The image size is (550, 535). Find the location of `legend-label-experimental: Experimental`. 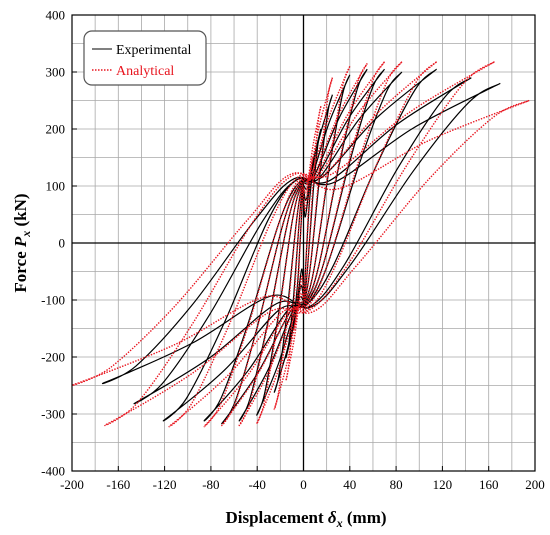

legend-label-experimental: Experimental is located at coordinates (154, 50).